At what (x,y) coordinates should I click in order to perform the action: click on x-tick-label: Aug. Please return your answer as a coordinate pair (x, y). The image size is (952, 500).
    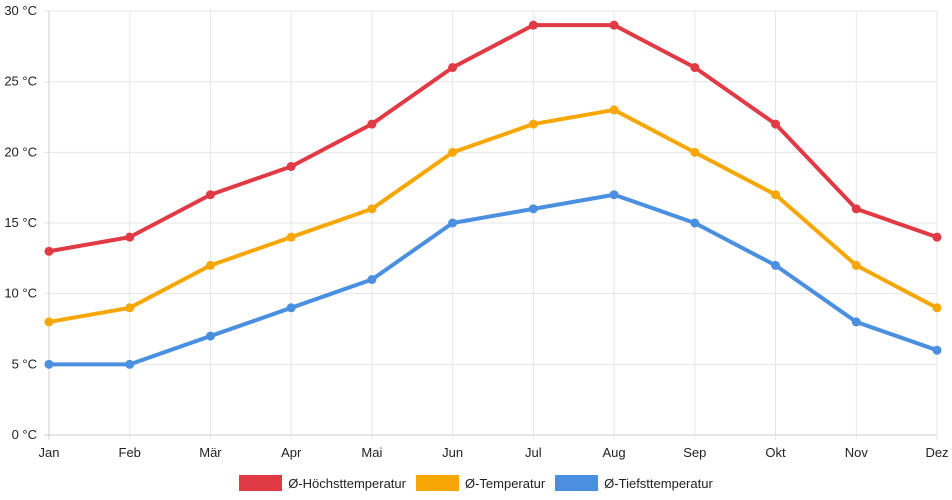
    Looking at the image, I should click on (614, 452).